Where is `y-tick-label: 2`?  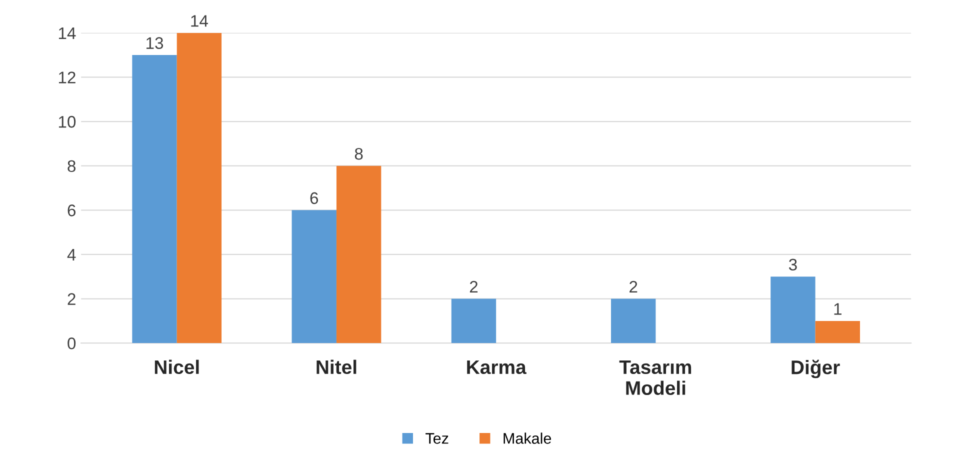 y-tick-label: 2 is located at coordinates (72, 299).